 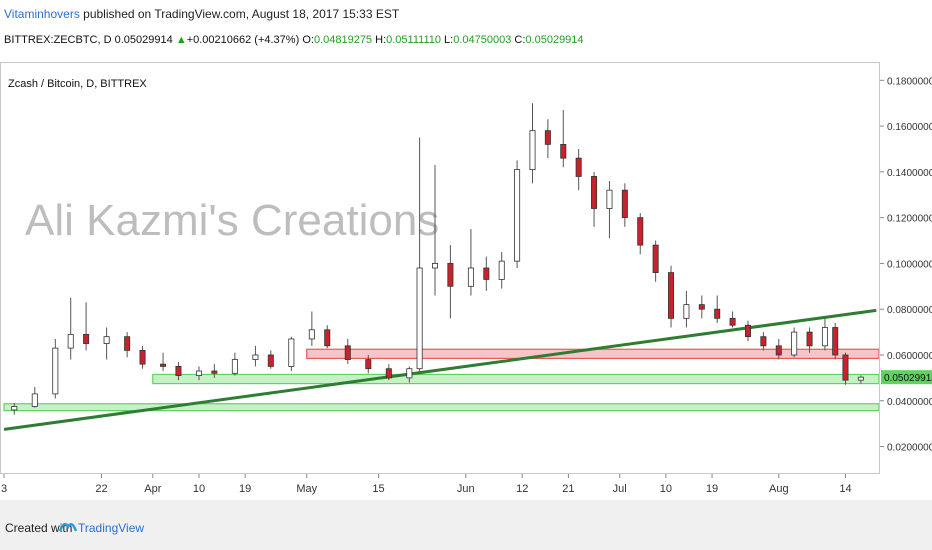 What do you see at coordinates (378, 489) in the screenshot?
I see `x-tick-label: 15` at bounding box center [378, 489].